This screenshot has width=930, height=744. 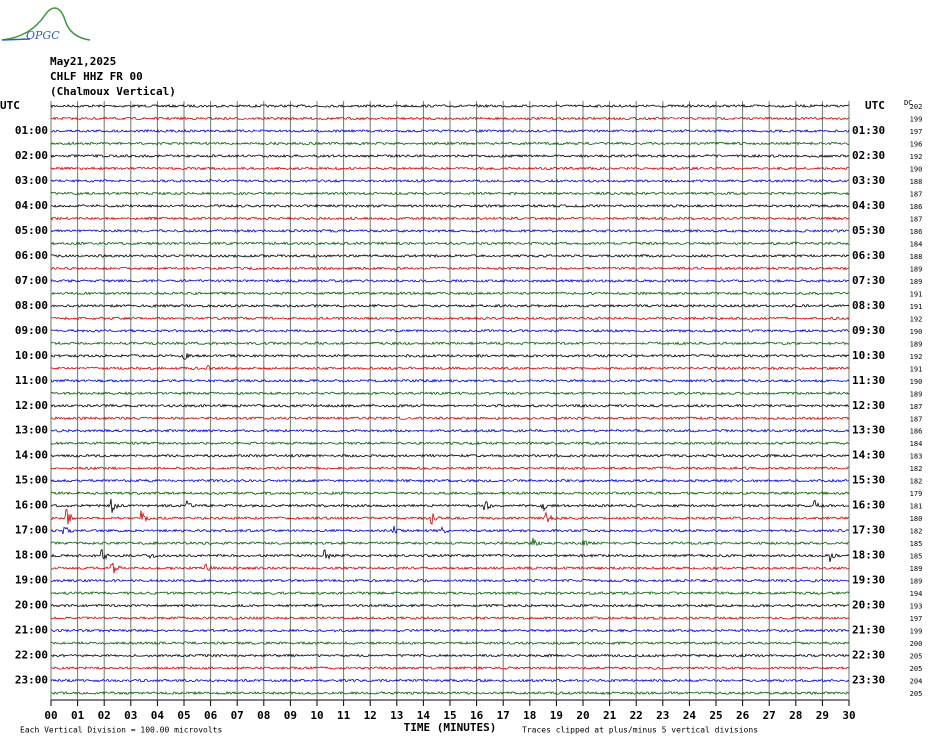 What do you see at coordinates (868, 430) in the screenshot?
I see `right-time-label: 13:30` at bounding box center [868, 430].